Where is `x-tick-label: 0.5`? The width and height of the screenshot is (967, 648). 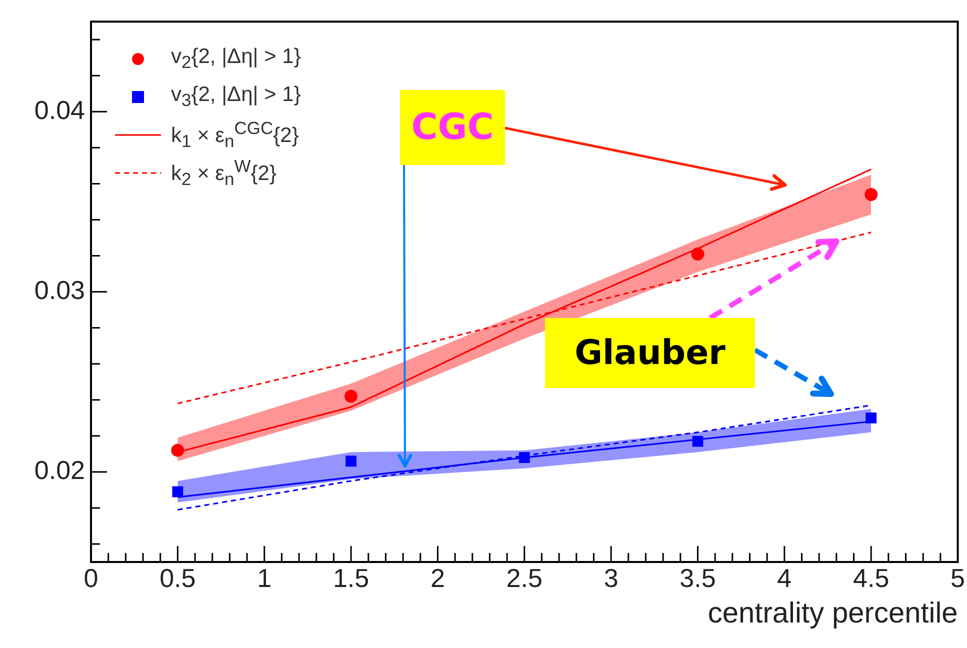
x-tick-label: 0.5 is located at coordinates (178, 577).